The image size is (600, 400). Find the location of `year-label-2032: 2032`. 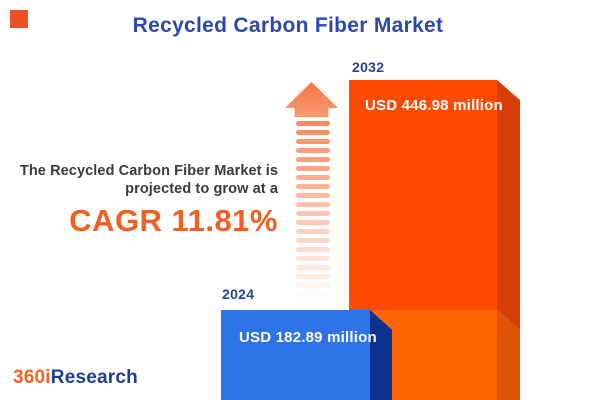

year-label-2032: 2032 is located at coordinates (368, 67).